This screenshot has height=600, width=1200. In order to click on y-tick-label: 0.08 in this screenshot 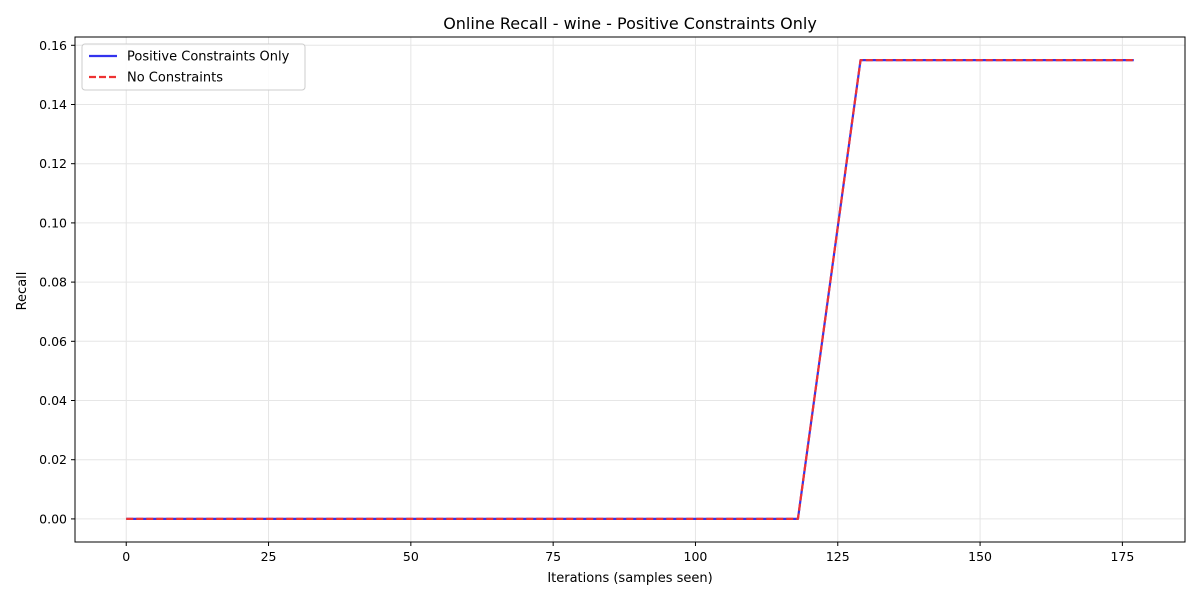, I will do `click(53, 282)`.